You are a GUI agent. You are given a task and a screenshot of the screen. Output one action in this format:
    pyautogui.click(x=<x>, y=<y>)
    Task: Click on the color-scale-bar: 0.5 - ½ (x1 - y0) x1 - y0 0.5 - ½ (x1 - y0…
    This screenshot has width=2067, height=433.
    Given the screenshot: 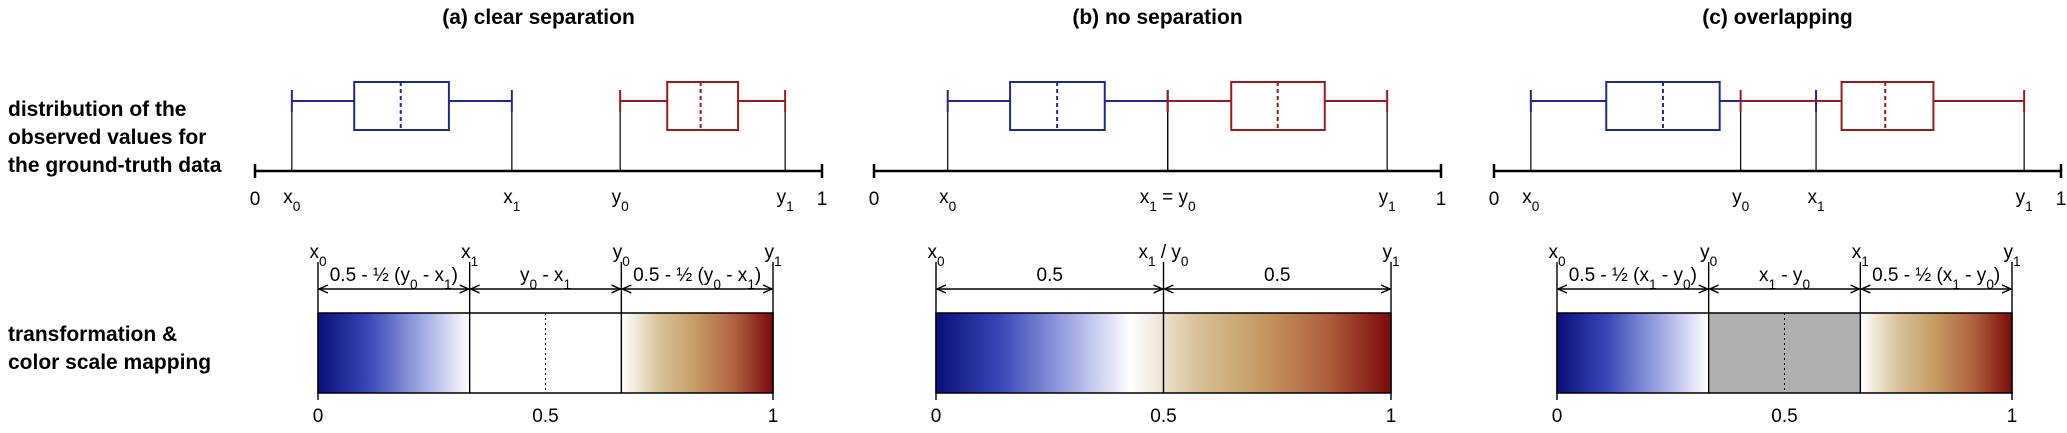 What is the action you would take?
    pyautogui.click(x=1784, y=334)
    